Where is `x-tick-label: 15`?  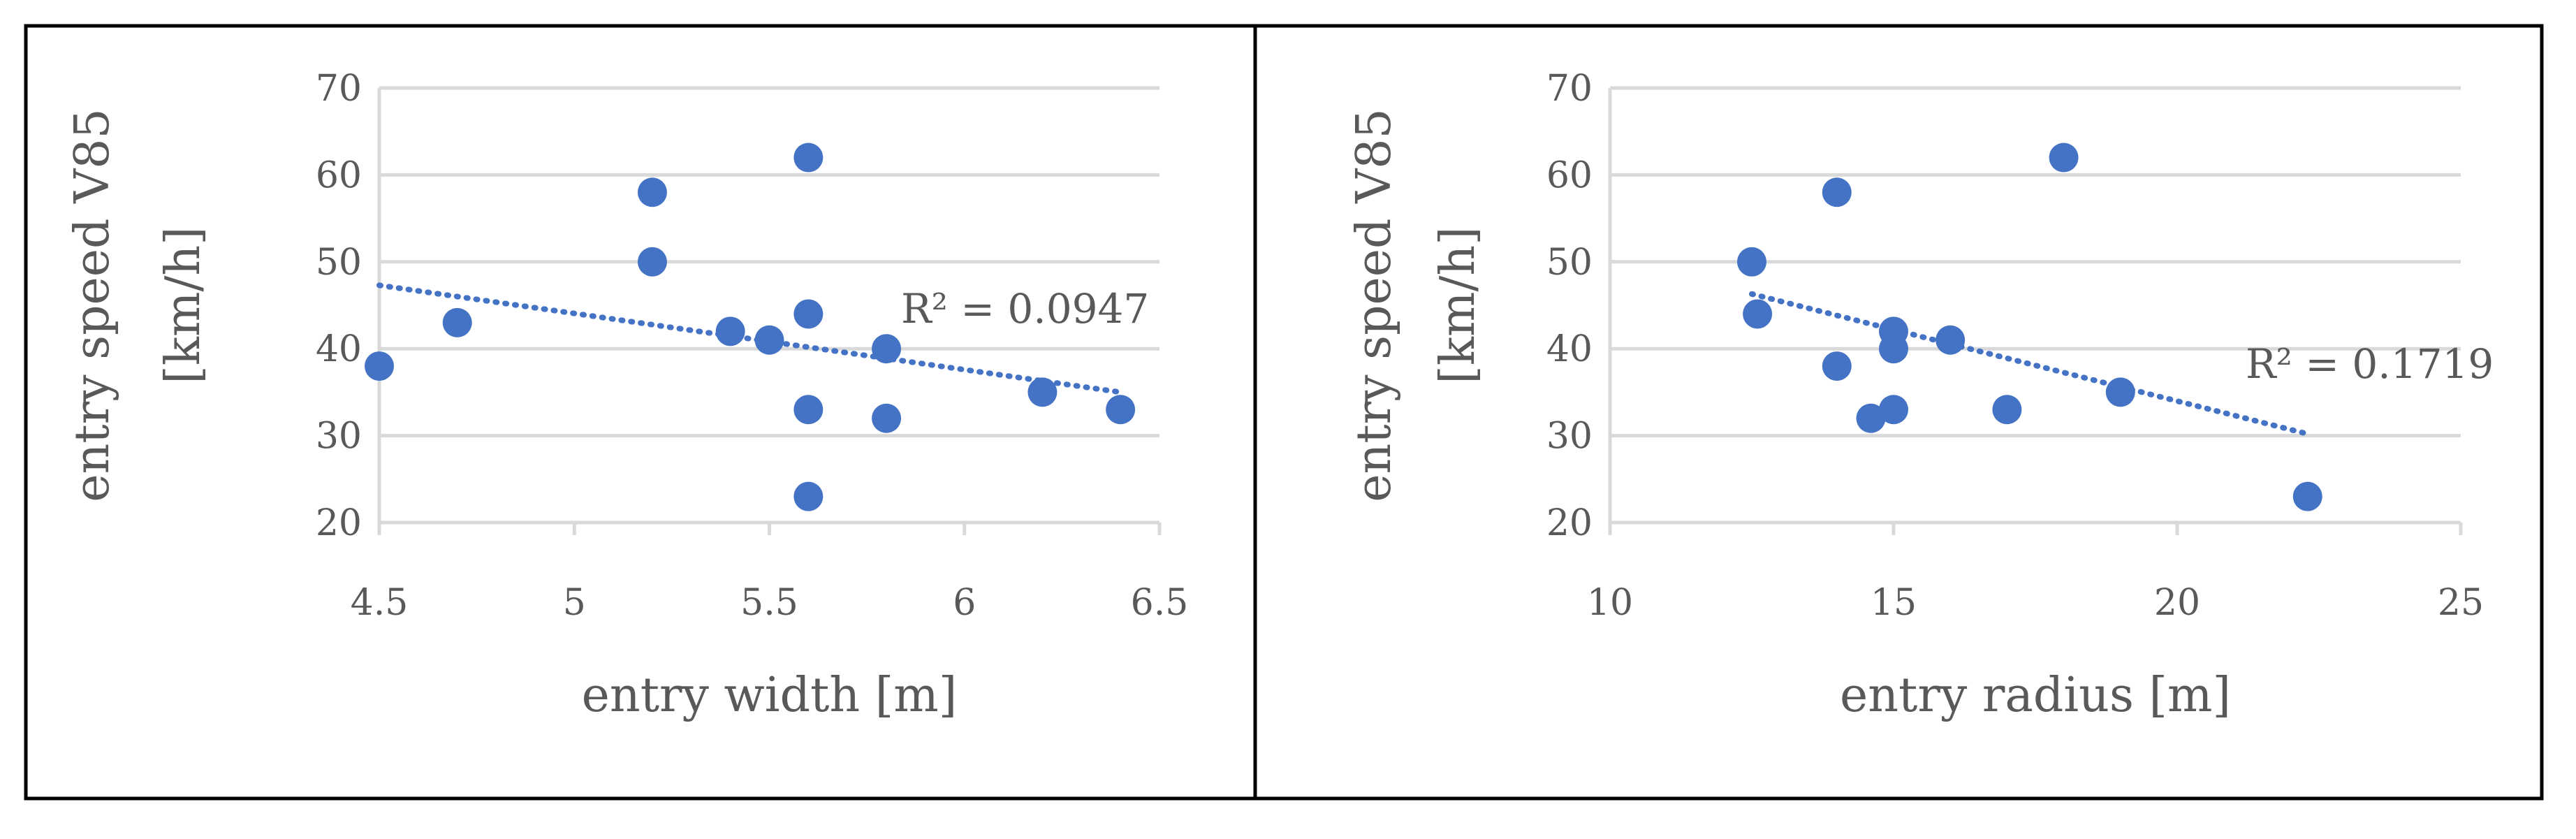
x-tick-label: 15 is located at coordinates (1894, 603).